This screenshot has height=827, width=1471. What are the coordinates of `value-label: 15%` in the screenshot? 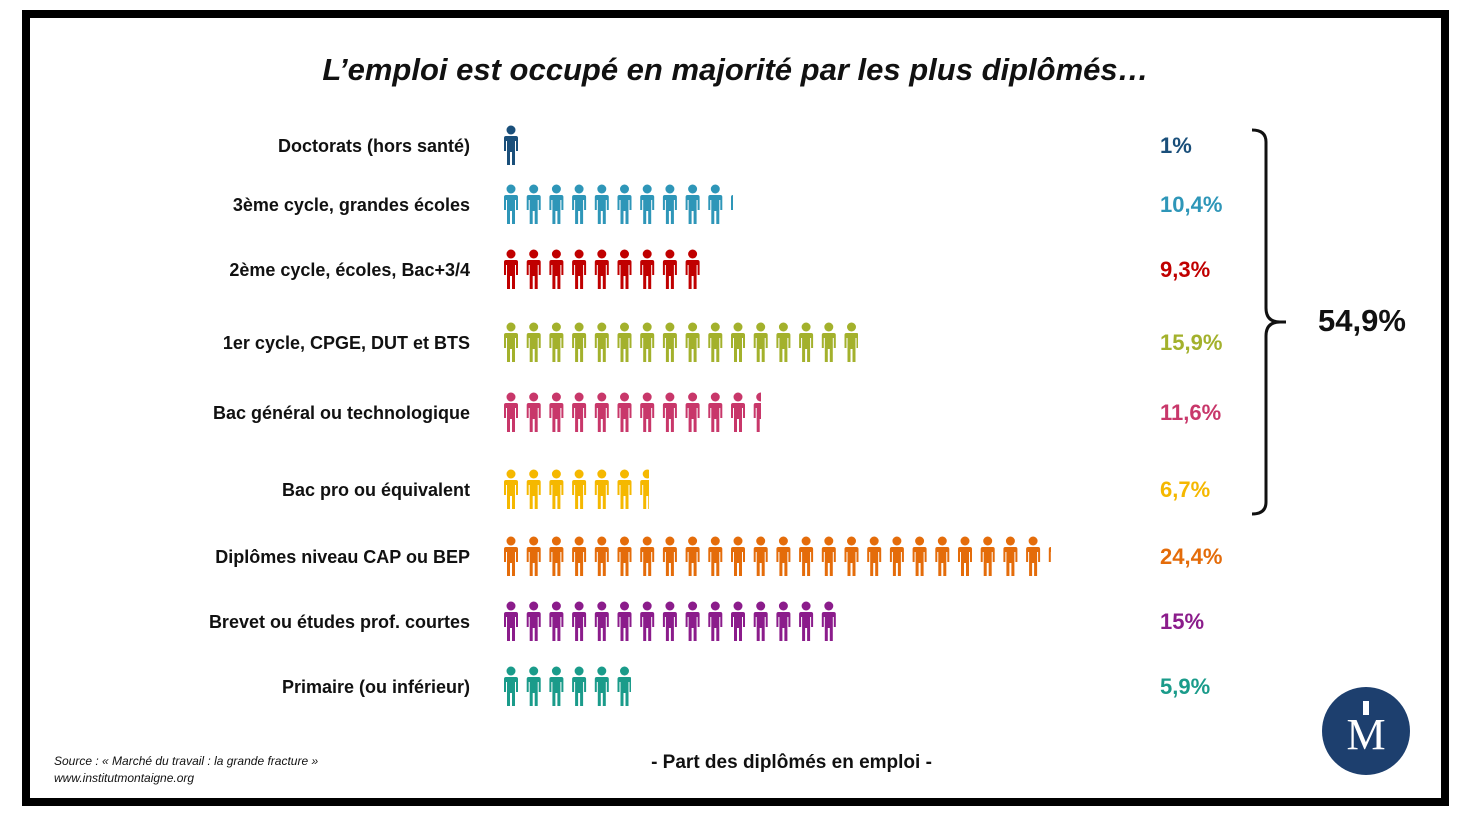 It's located at (1182, 621).